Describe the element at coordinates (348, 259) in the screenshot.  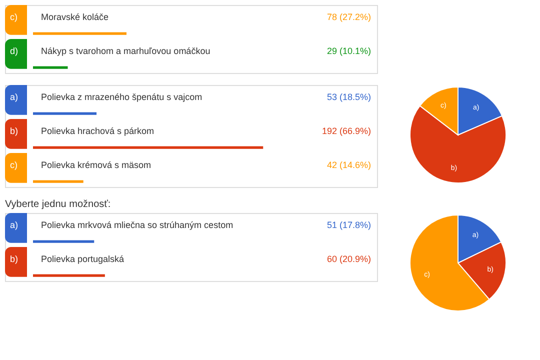
I see `data-label: 60 (20.9%)` at that location.